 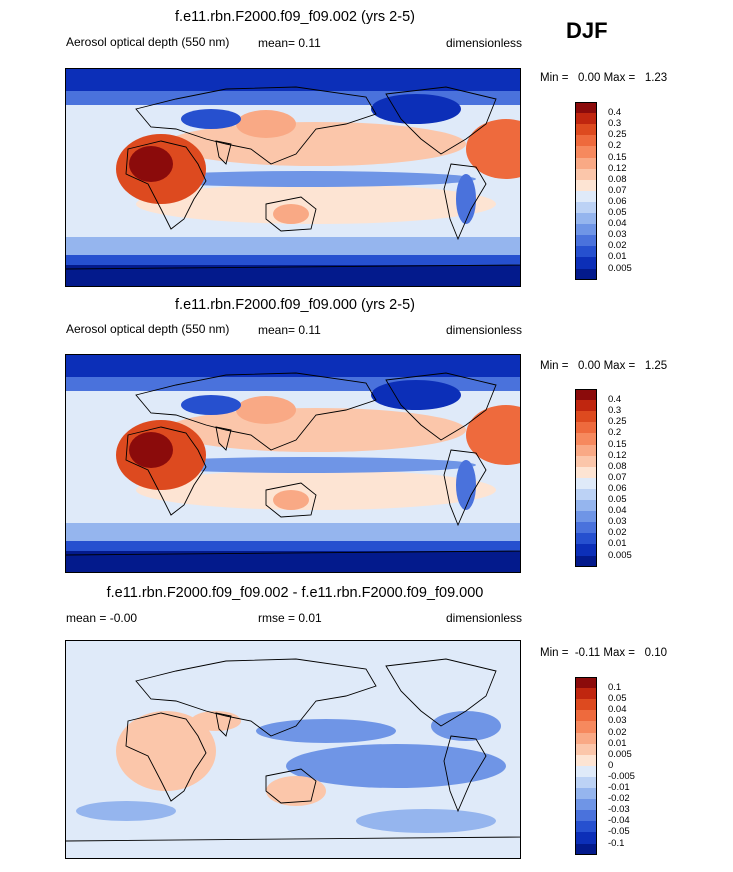 I want to click on panel-1-title: f.e11.rbn.F2000.f09_f09.002 (yrs 2-5), so click(x=295, y=17).